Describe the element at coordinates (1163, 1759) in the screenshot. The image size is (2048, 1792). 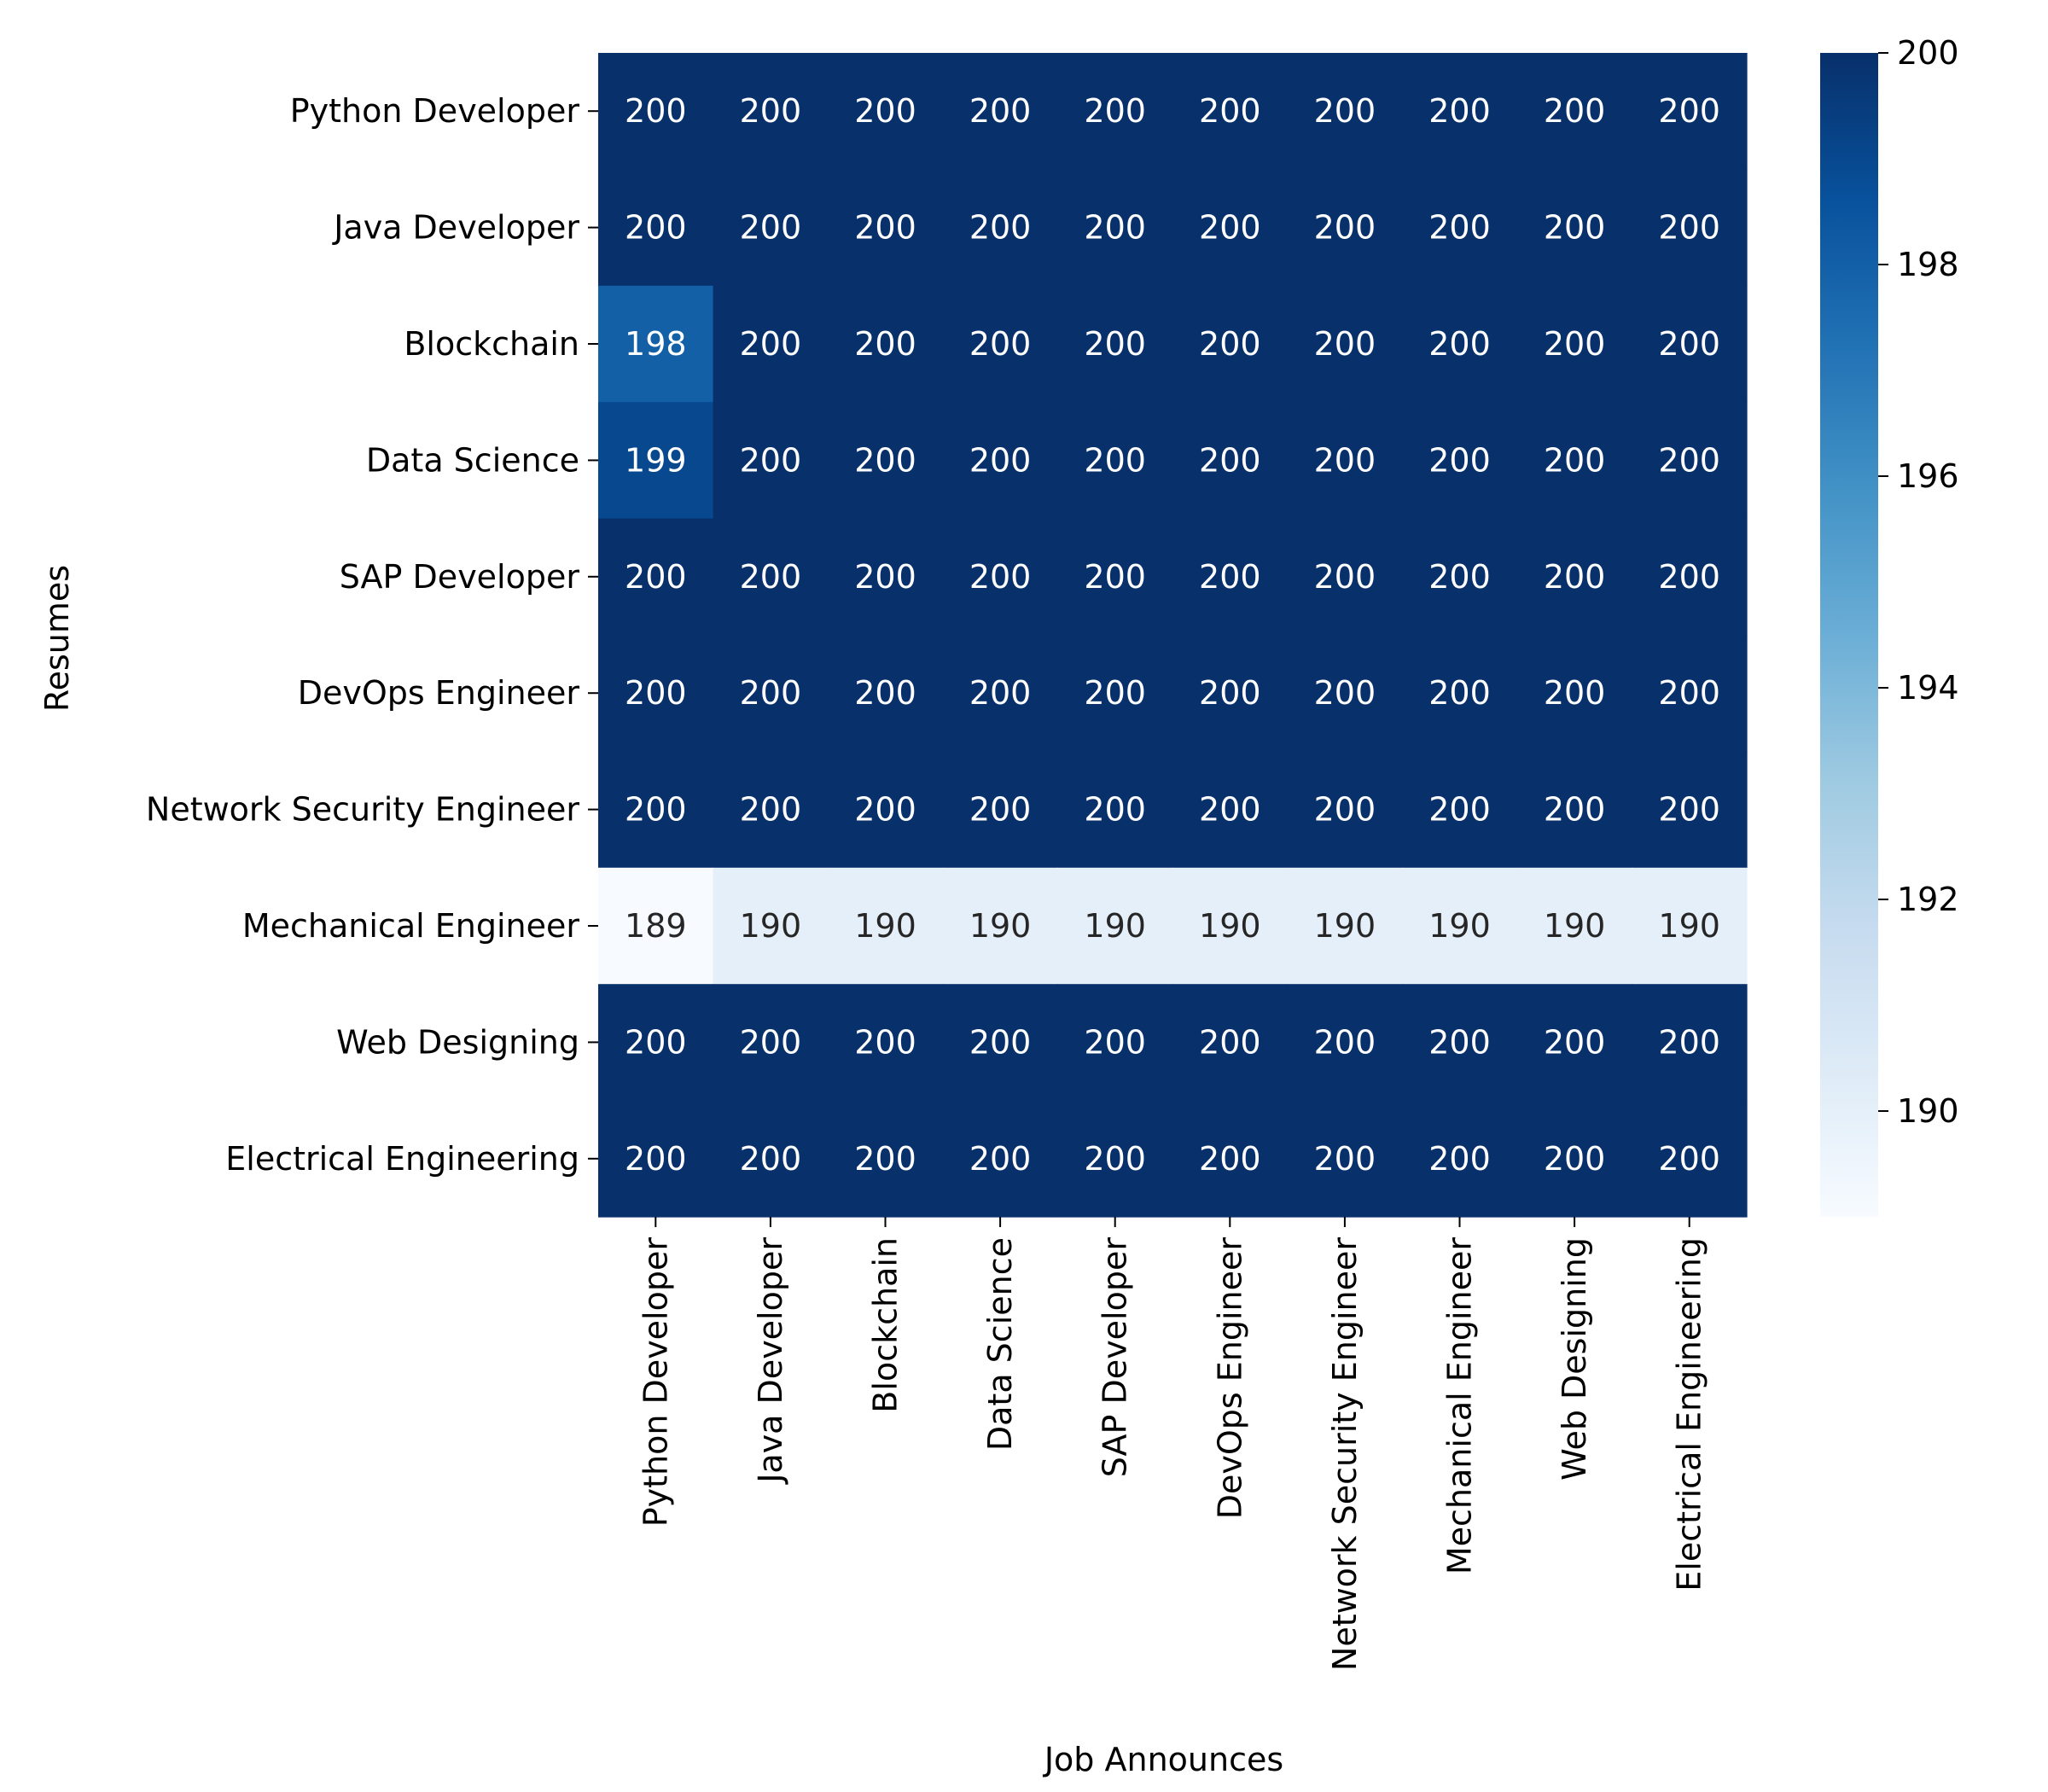
I see `x-axis-label: Job Announces` at that location.